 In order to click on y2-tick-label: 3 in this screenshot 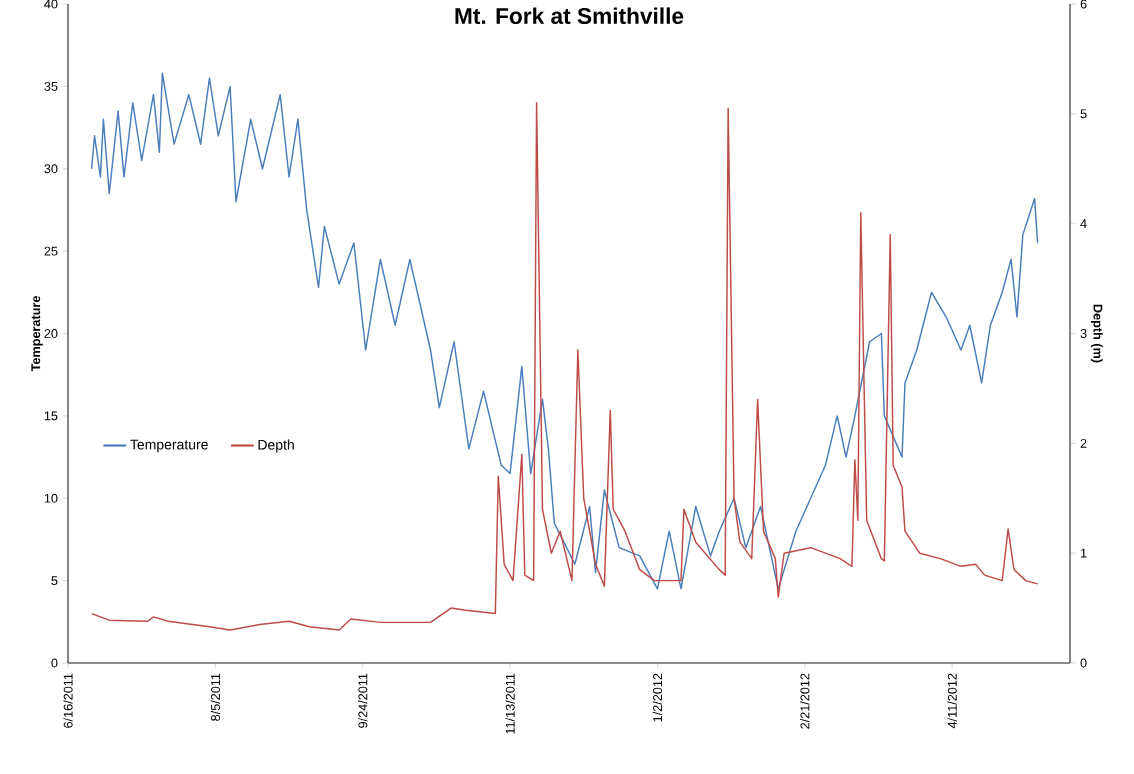, I will do `click(1083, 333)`.